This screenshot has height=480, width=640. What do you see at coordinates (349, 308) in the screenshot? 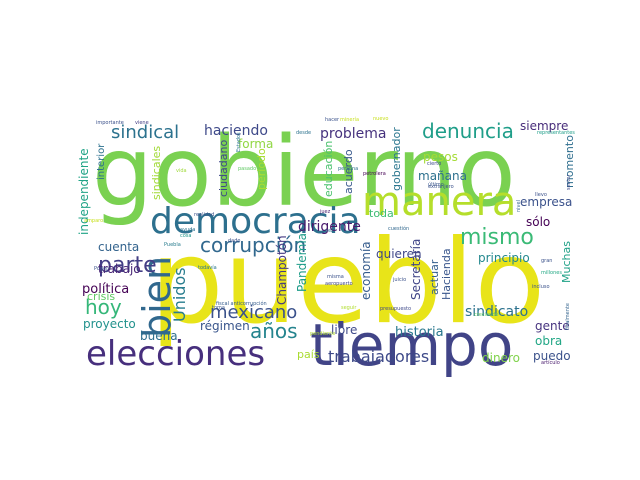
I see `word-seguir: seguir` at bounding box center [349, 308].